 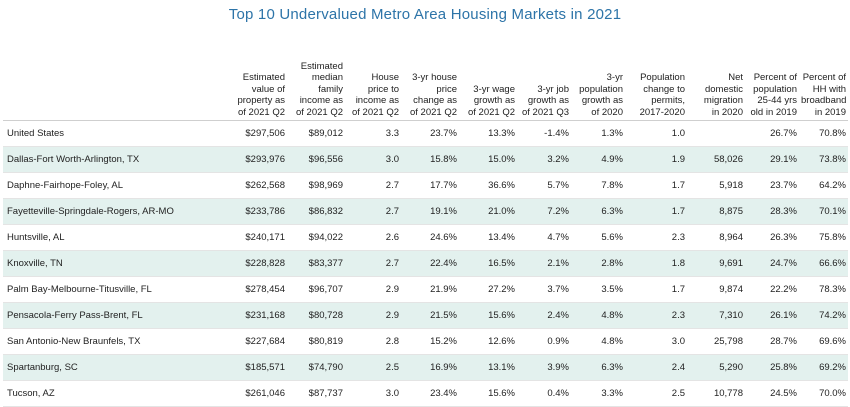 What do you see at coordinates (316, 159) in the screenshot?
I see `value-cell: $96,556` at bounding box center [316, 159].